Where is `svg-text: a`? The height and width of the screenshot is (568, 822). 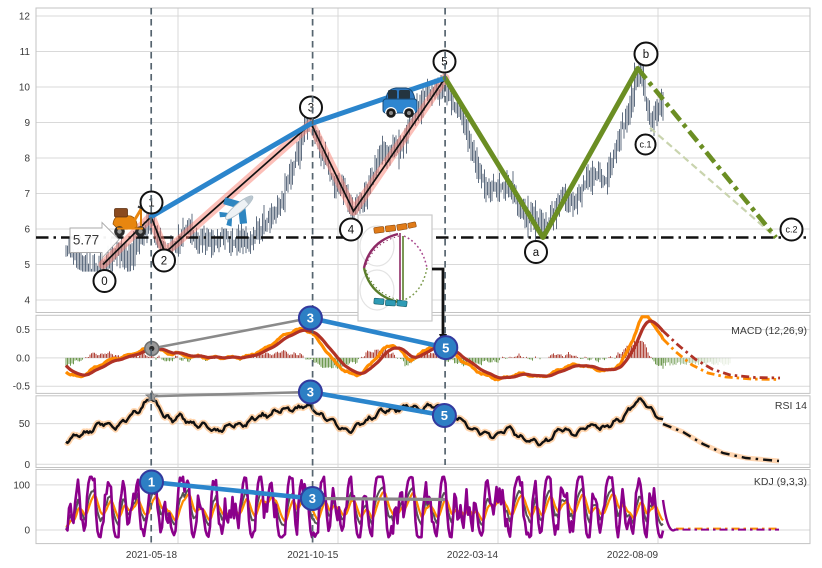 svg-text: a is located at coordinates (536, 253).